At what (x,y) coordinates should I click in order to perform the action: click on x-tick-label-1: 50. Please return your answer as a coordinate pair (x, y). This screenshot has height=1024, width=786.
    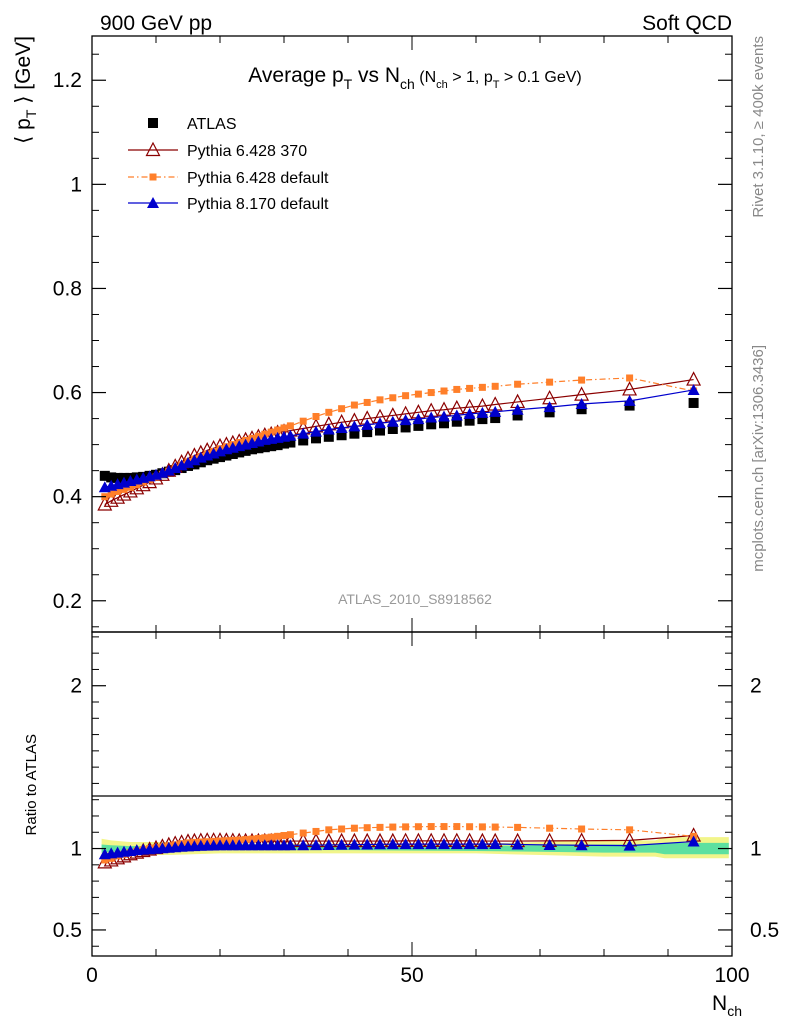
    Looking at the image, I should click on (411, 975).